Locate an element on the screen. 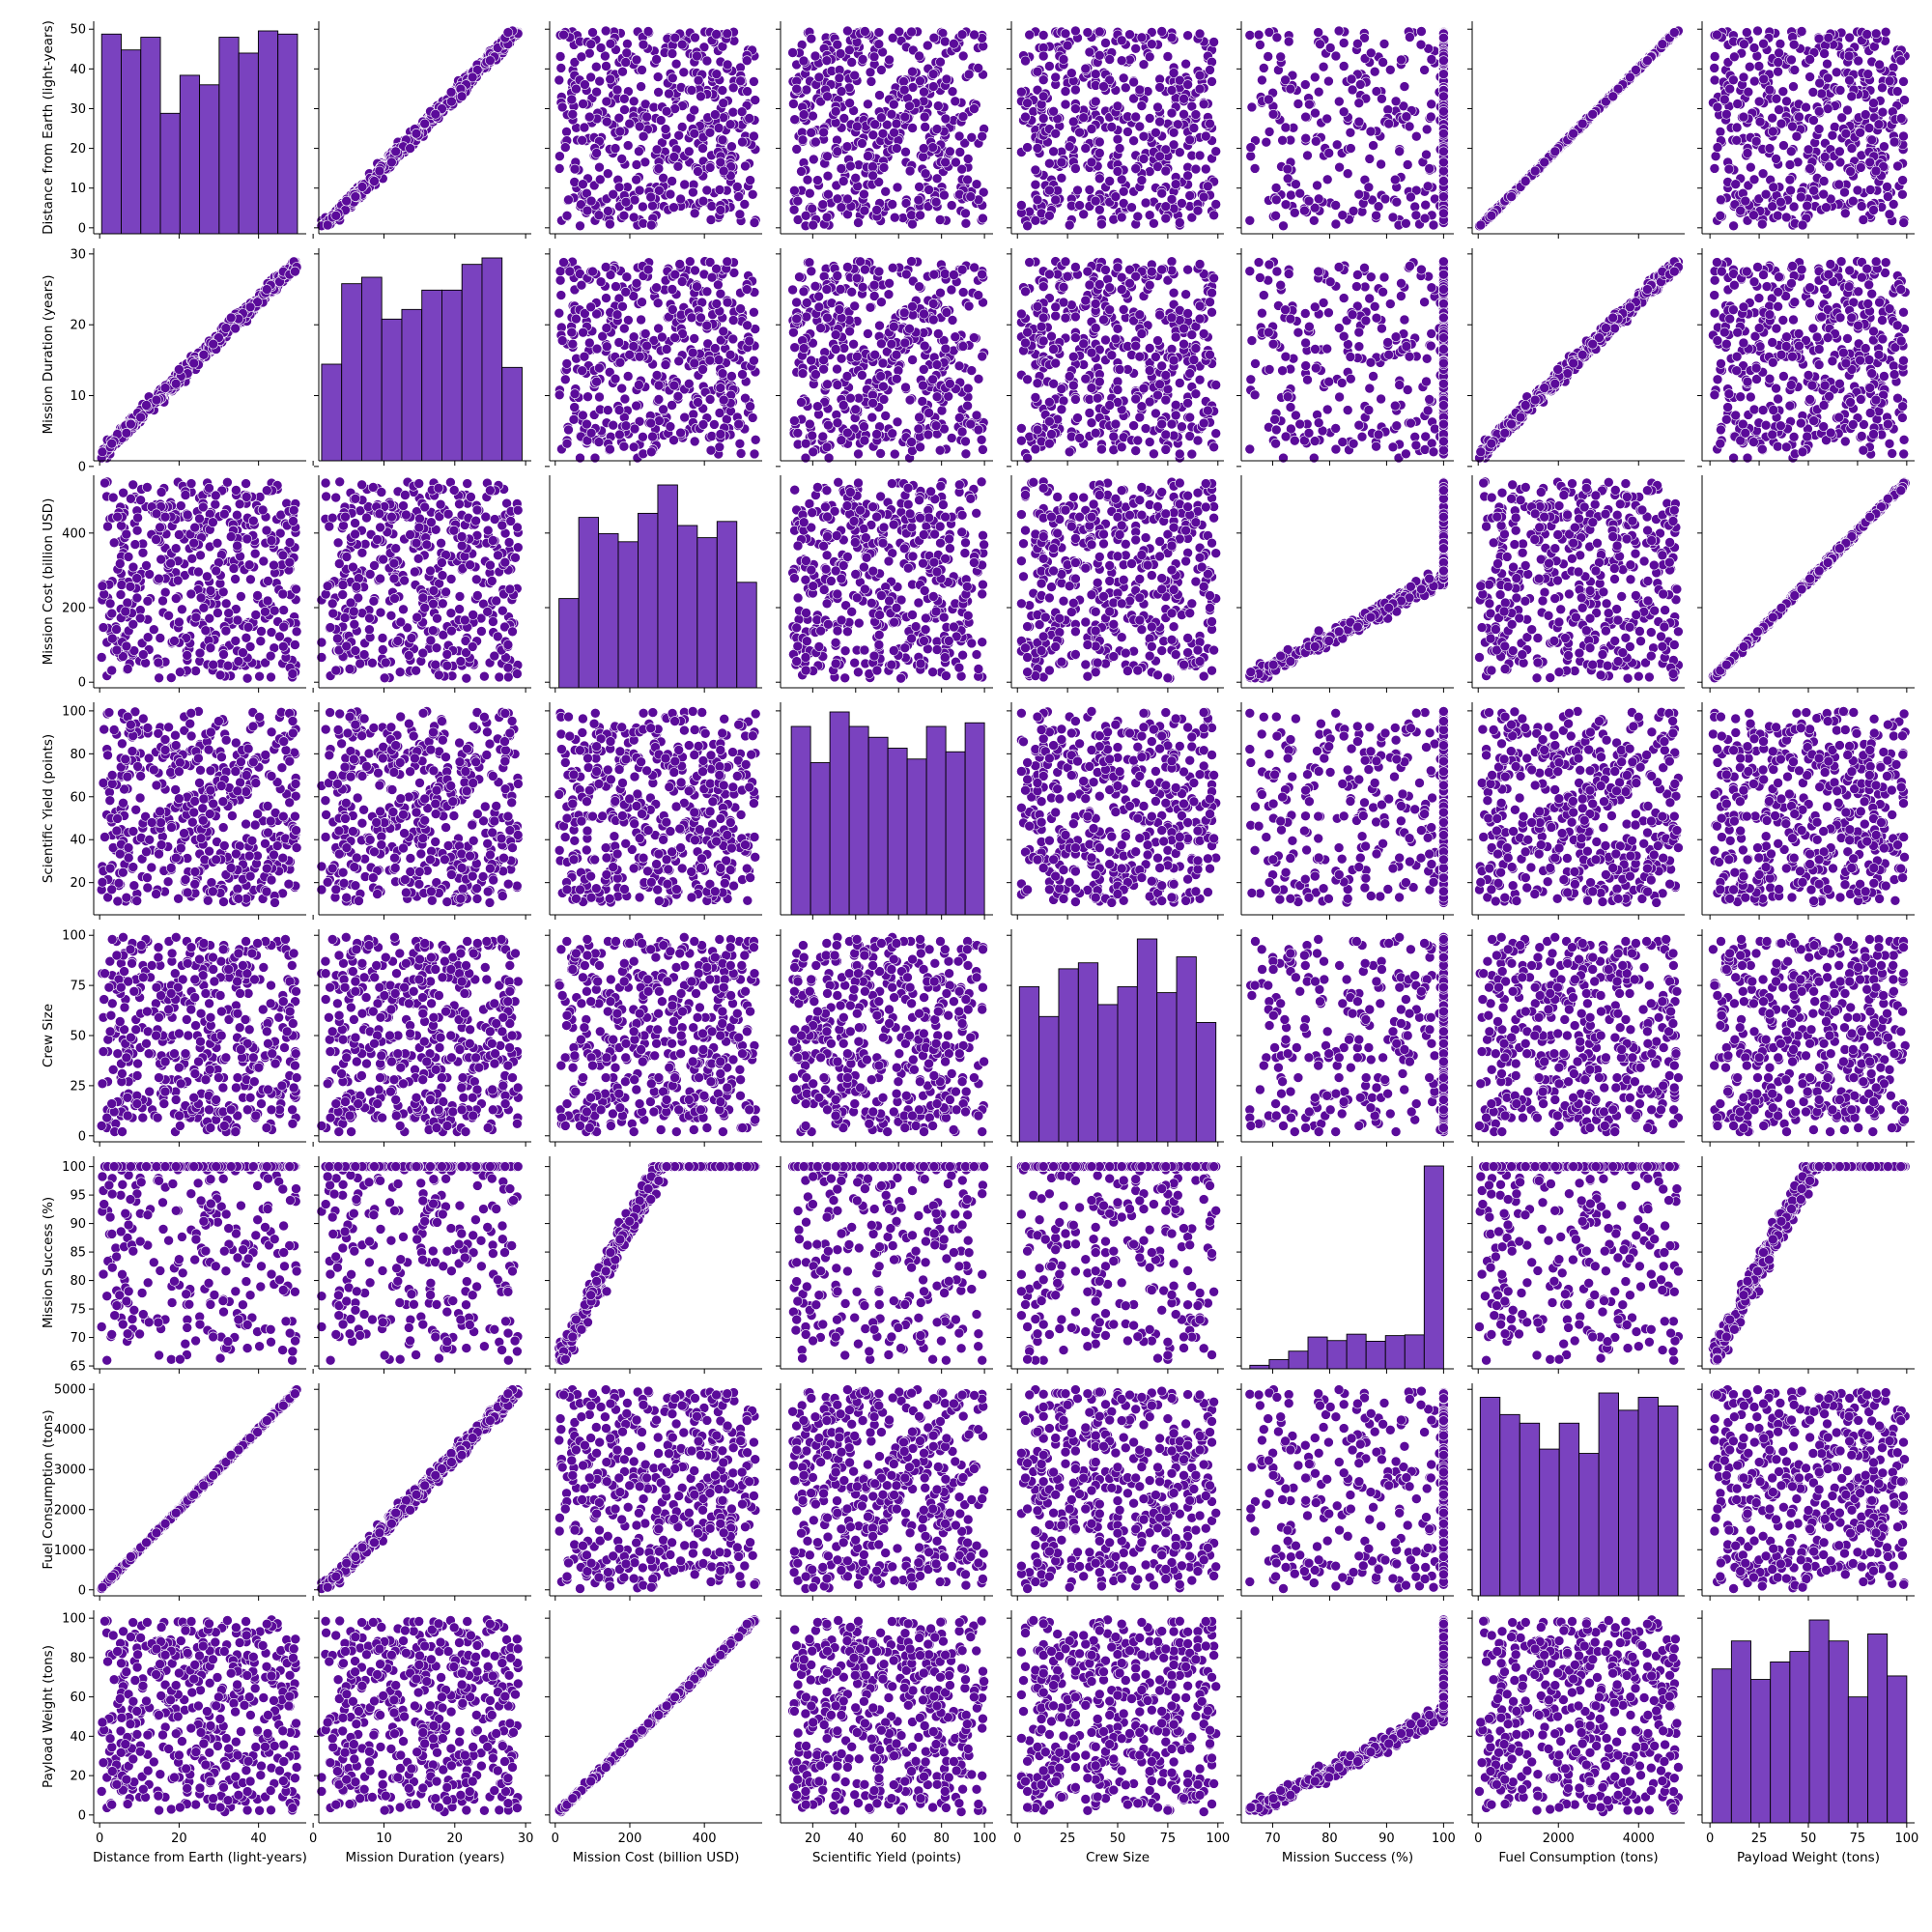 This screenshot has height=1932, width=1932. y-tick-label: 10 is located at coordinates (78, 189).